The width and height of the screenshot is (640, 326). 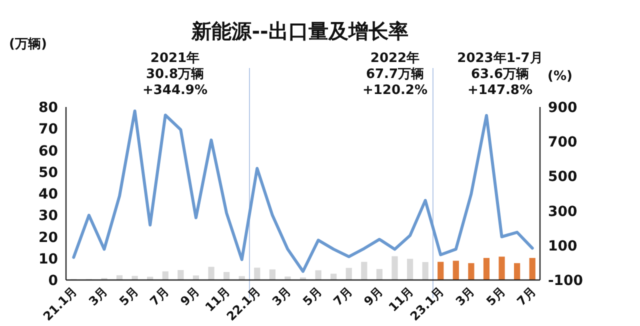 What do you see at coordinates (53, 281) in the screenshot?
I see `y-tick-label: 0` at bounding box center [53, 281].